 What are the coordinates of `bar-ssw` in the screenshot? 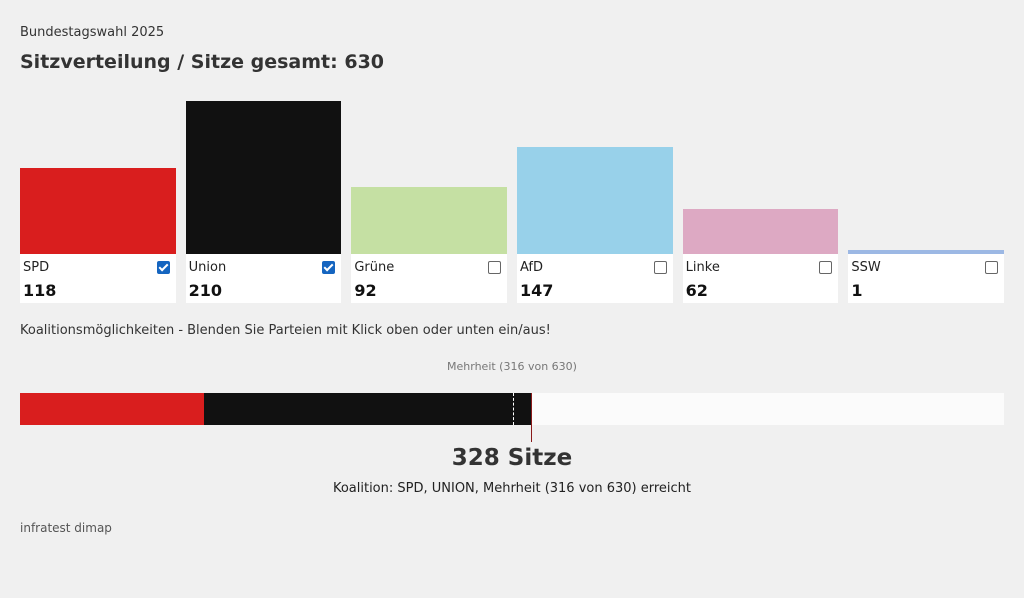 It's located at (926, 252).